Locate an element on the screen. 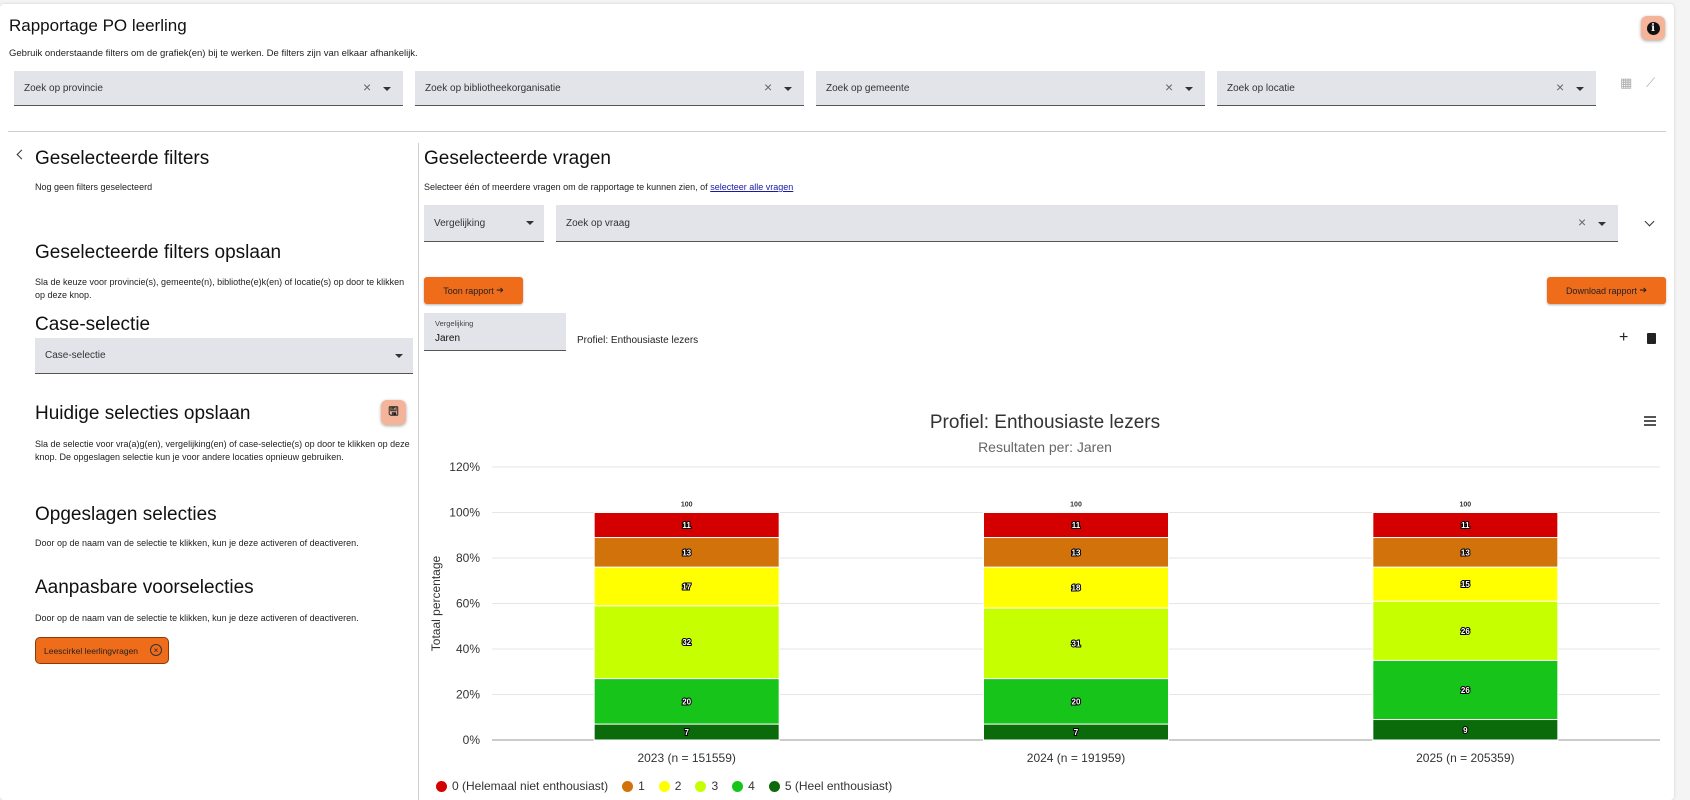 This screenshot has height=800, width=1690. case-selection-select: Case-selectie is located at coordinates (224, 356).